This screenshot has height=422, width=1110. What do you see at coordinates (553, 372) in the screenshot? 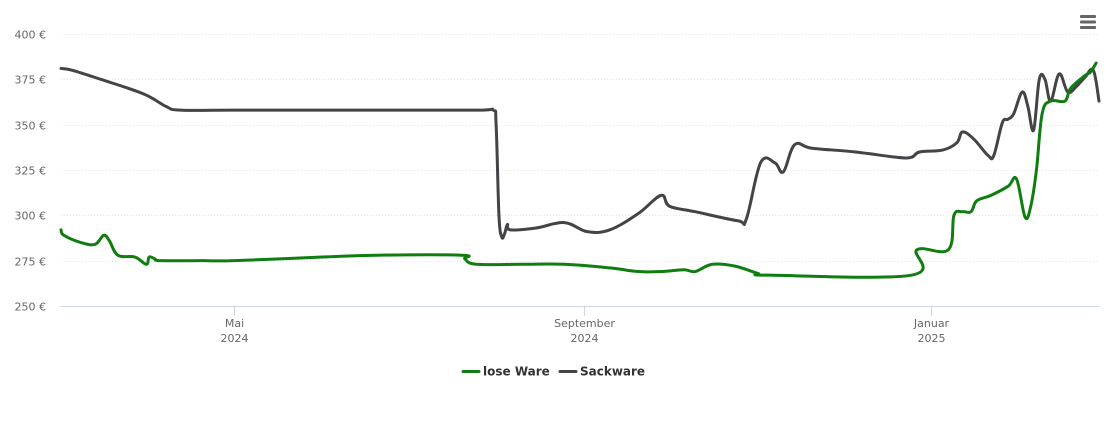
I see `legend: lose Ware Sackware` at bounding box center [553, 372].